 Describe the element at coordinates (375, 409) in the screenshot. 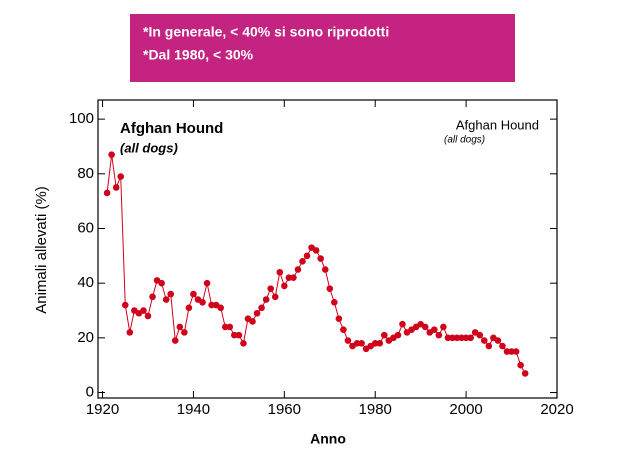

I see `x-tick-label: 1980` at that location.